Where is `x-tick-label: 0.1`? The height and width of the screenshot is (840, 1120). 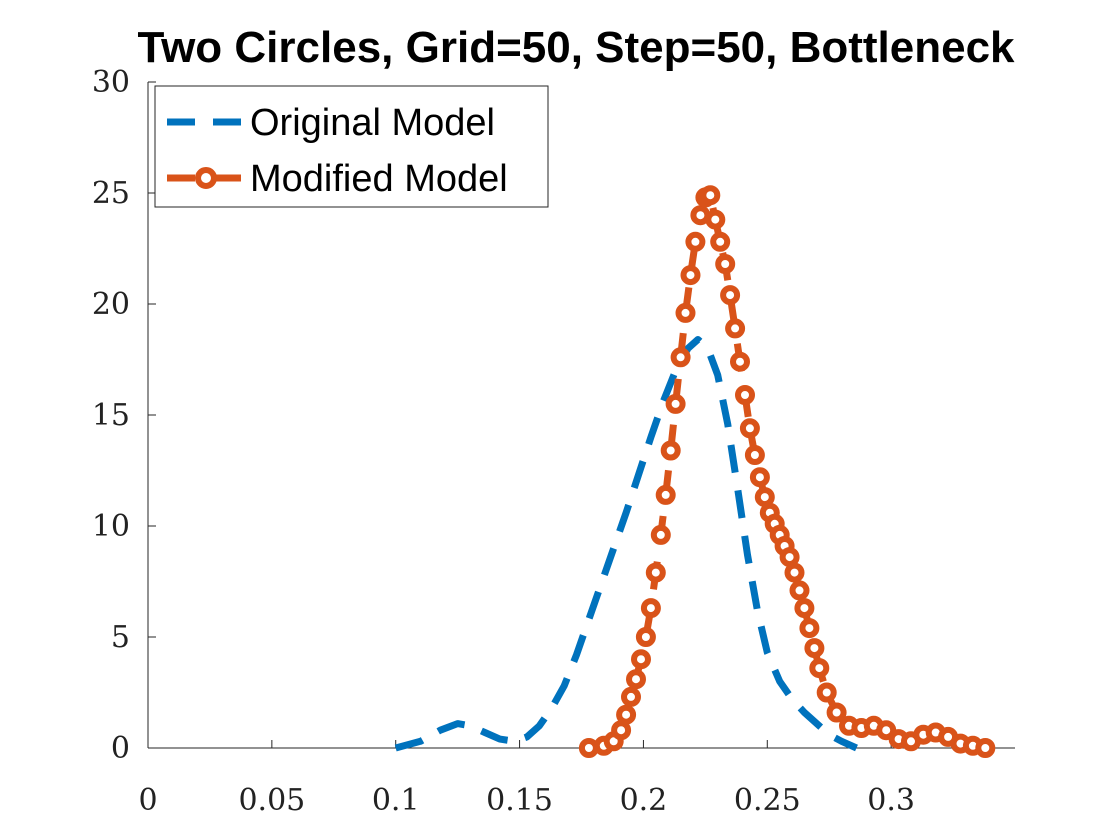
x-tick-label: 0.1 is located at coordinates (396, 800).